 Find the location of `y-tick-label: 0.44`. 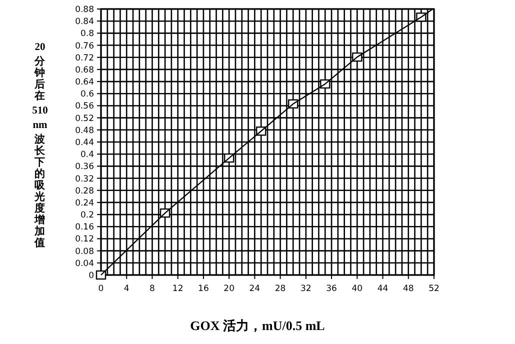

y-tick-label: 0.44 is located at coordinates (84, 143).